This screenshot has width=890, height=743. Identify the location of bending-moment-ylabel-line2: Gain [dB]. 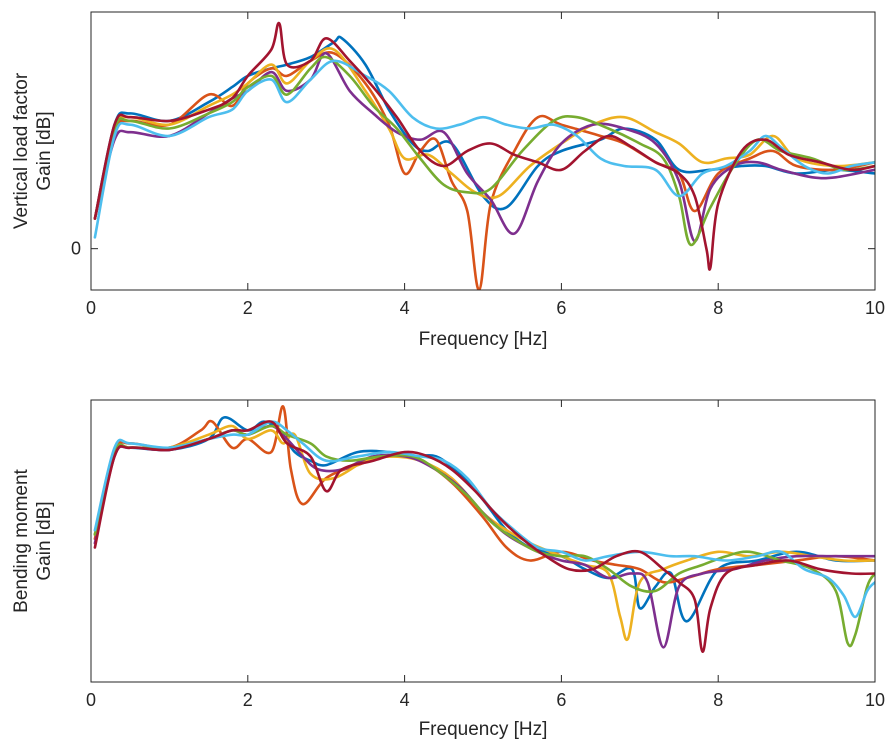
(44, 540).